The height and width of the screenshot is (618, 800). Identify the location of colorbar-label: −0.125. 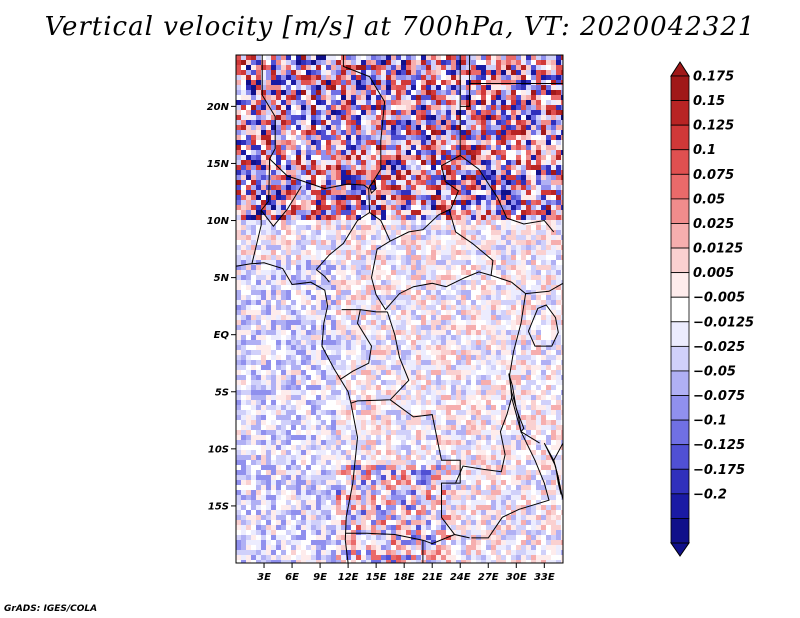
(719, 445).